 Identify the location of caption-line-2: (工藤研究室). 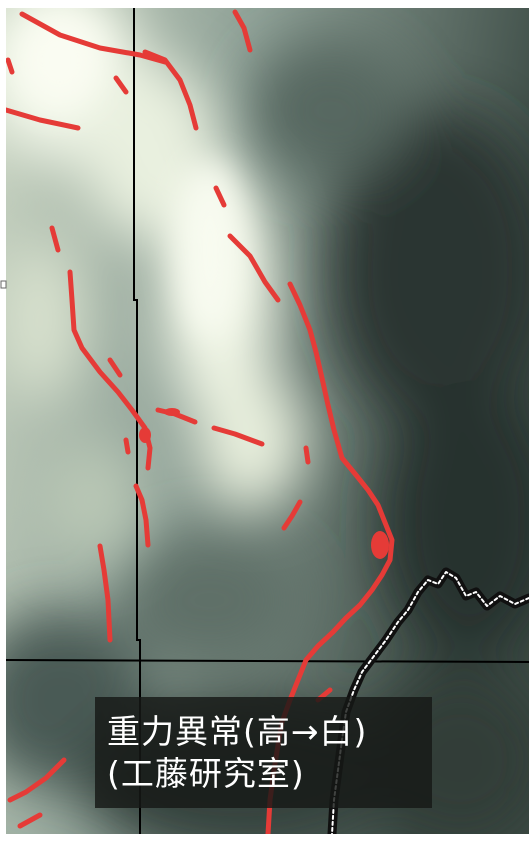
(206, 773).